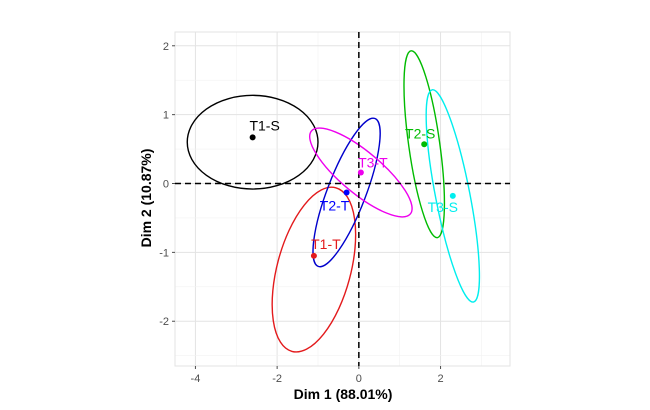 This screenshot has width=650, height=410. I want to click on point-label-t2-t: T2-T, so click(335, 205).